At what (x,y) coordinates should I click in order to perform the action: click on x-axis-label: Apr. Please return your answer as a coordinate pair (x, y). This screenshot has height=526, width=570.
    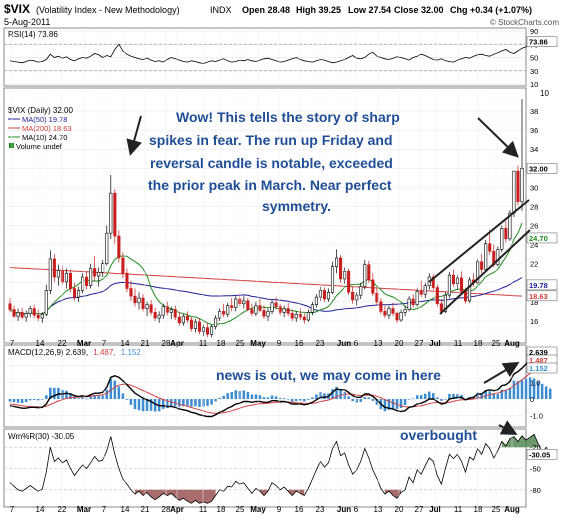
    Looking at the image, I should click on (177, 343).